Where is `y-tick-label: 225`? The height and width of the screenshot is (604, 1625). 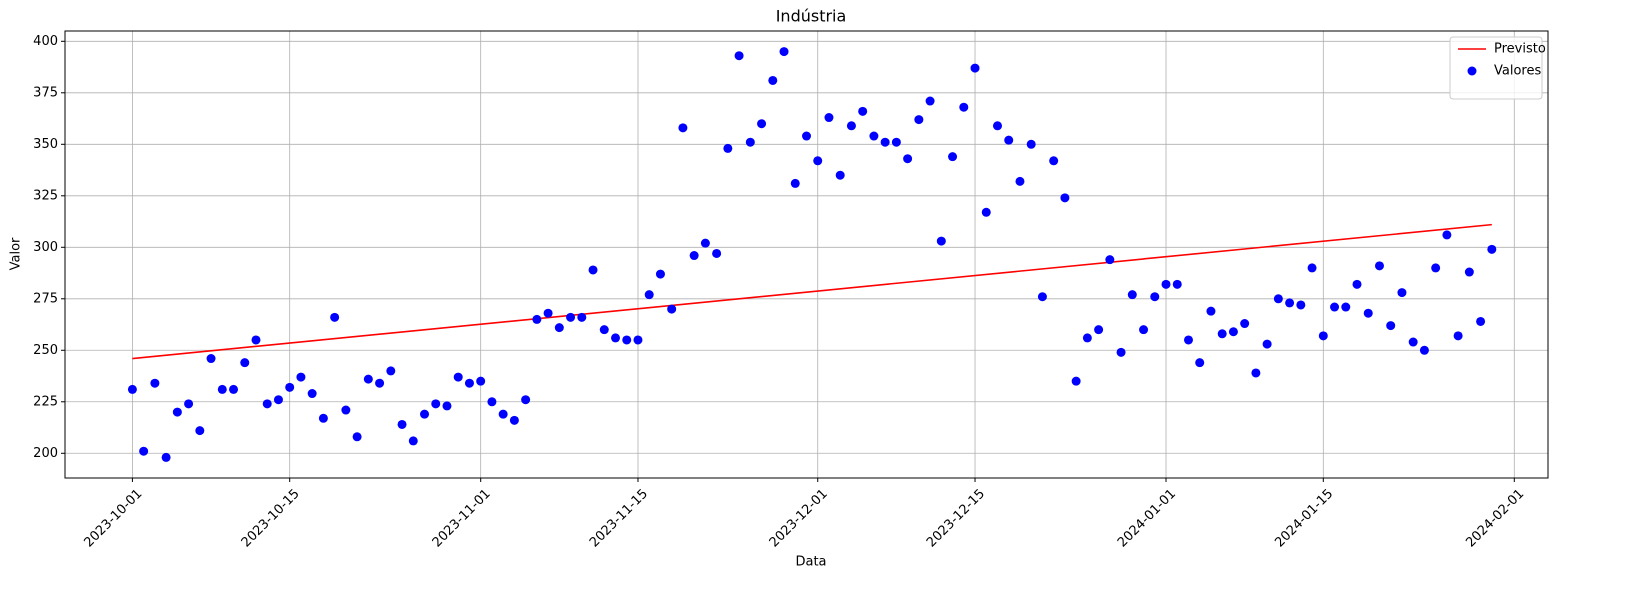 y-tick-label: 225 is located at coordinates (45, 401).